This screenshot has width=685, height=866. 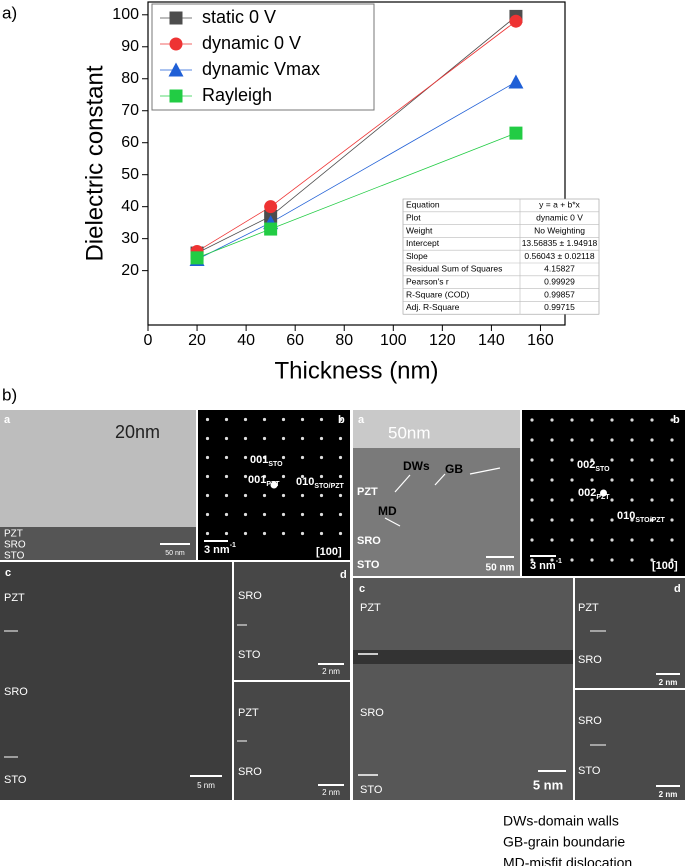 I want to click on micrograph-label: c, so click(x=362, y=589).